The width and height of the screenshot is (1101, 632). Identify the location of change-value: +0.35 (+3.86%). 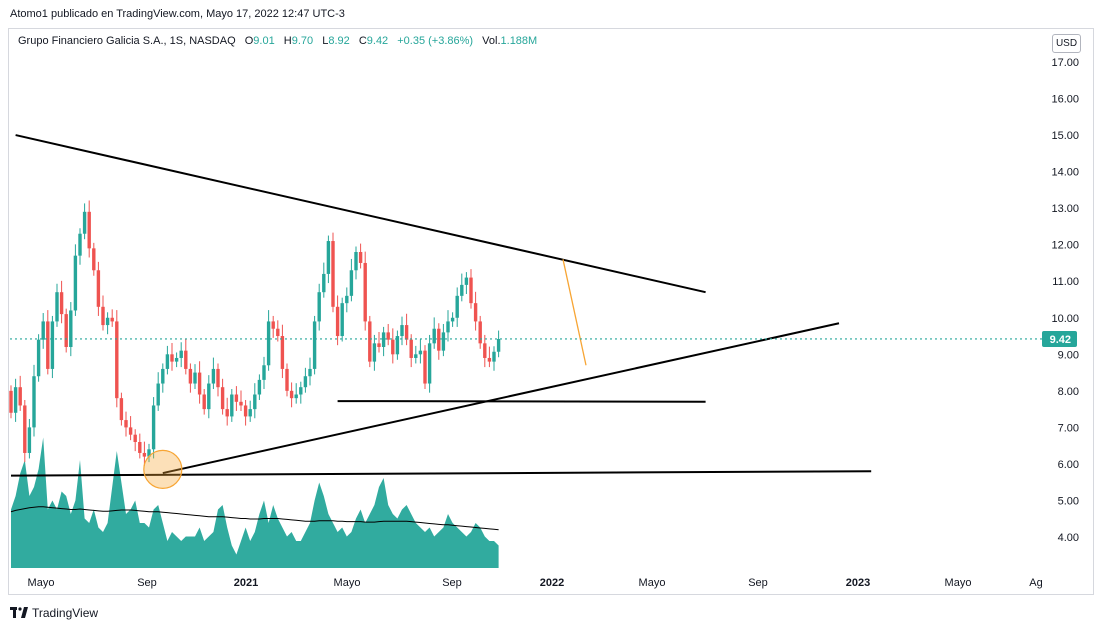
(435, 41).